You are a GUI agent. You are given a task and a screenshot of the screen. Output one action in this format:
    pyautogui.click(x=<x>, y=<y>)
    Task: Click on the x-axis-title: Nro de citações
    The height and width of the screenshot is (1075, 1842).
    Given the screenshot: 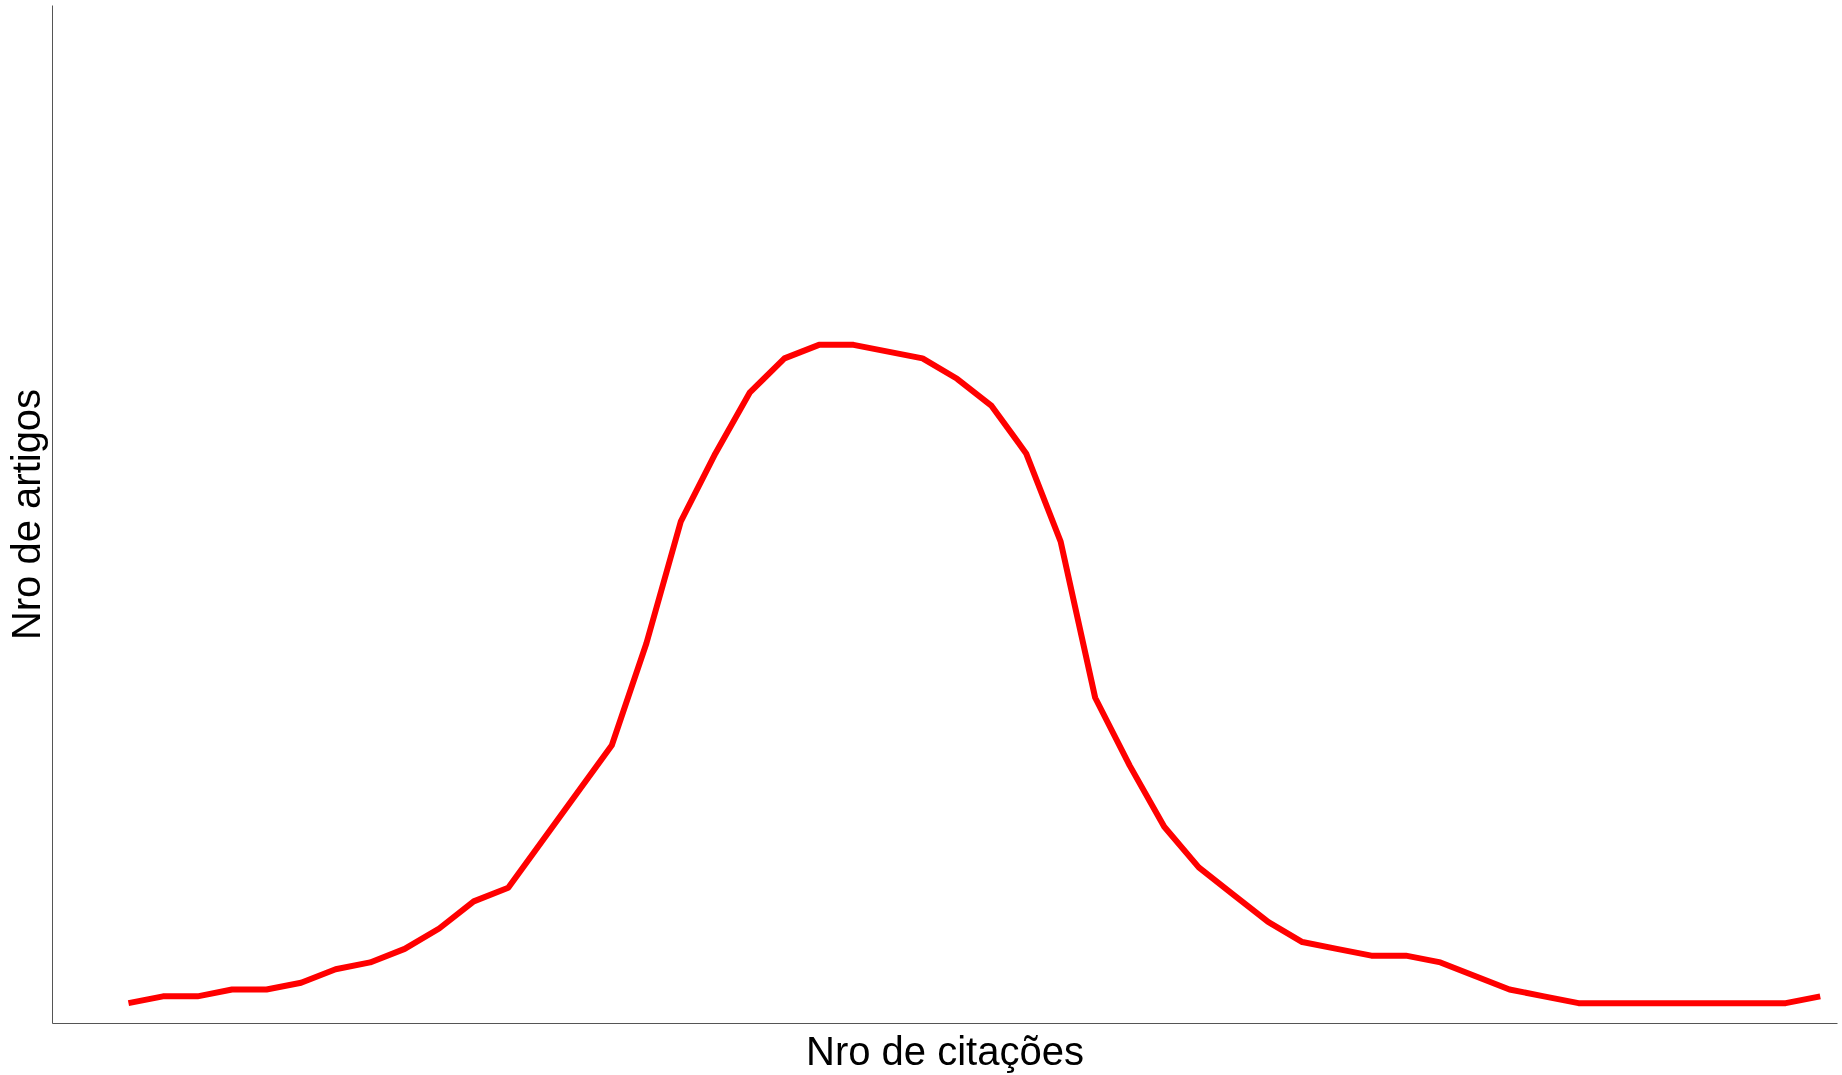 What is the action you would take?
    pyautogui.click(x=945, y=1050)
    